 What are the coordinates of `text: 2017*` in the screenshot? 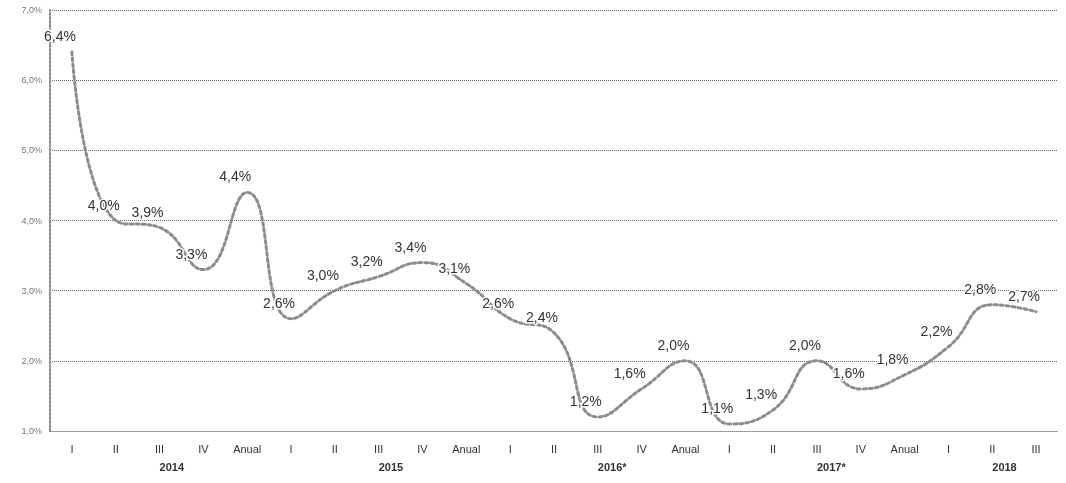 It's located at (831, 466).